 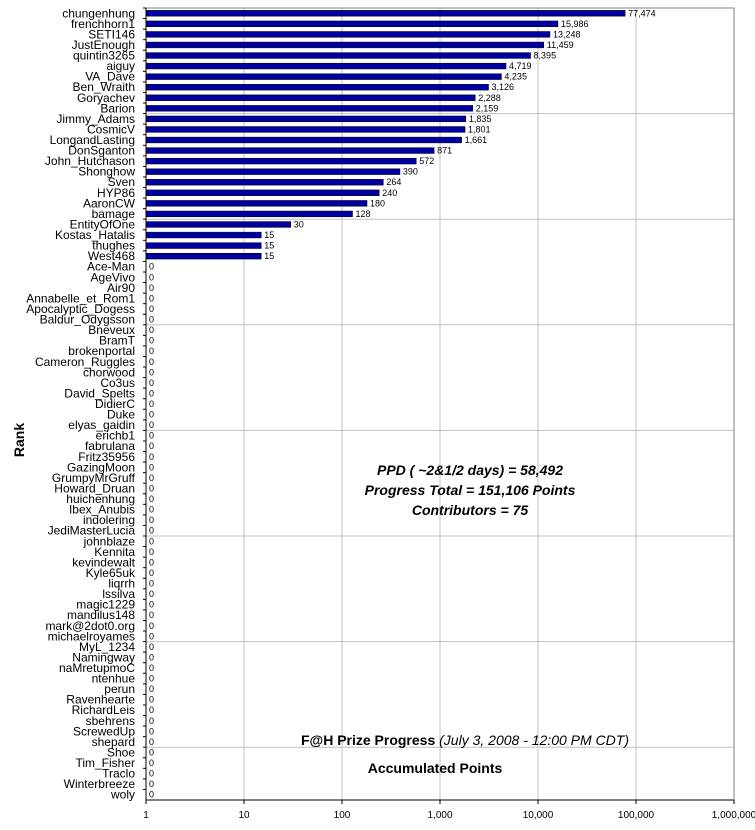 I want to click on category-label: elyas_gaidin, so click(x=101, y=425).